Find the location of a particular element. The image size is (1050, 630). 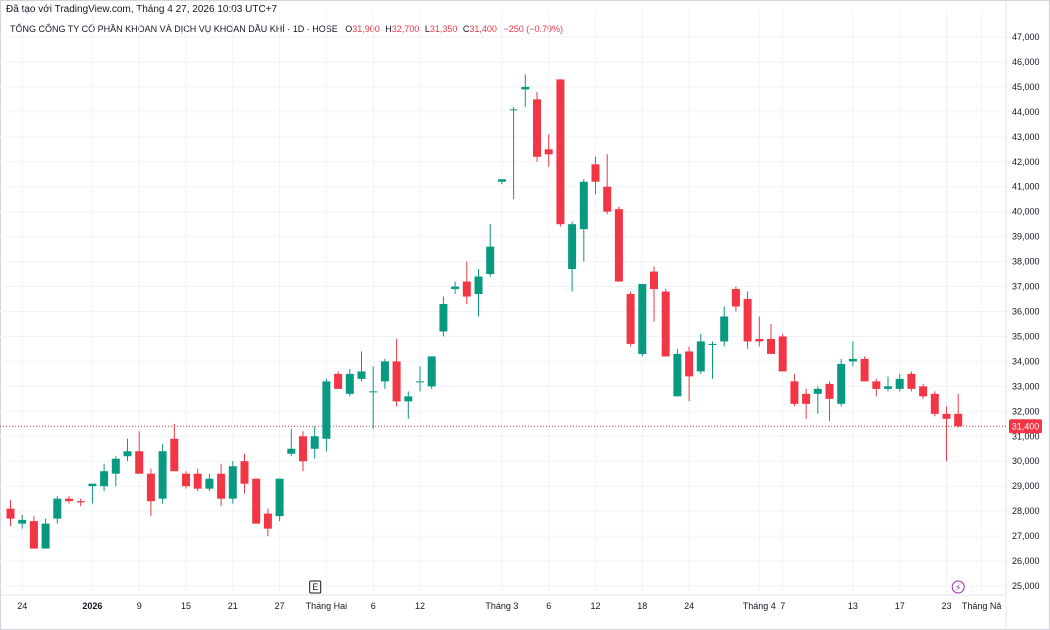

dividend-marker-icon is located at coordinates (958, 587).